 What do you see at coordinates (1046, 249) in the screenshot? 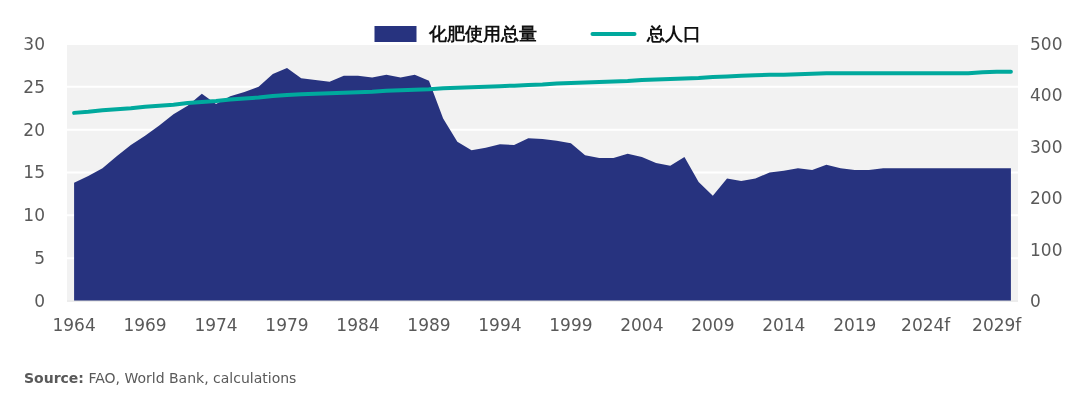
I see `y2-tick-label: 100` at bounding box center [1046, 249].